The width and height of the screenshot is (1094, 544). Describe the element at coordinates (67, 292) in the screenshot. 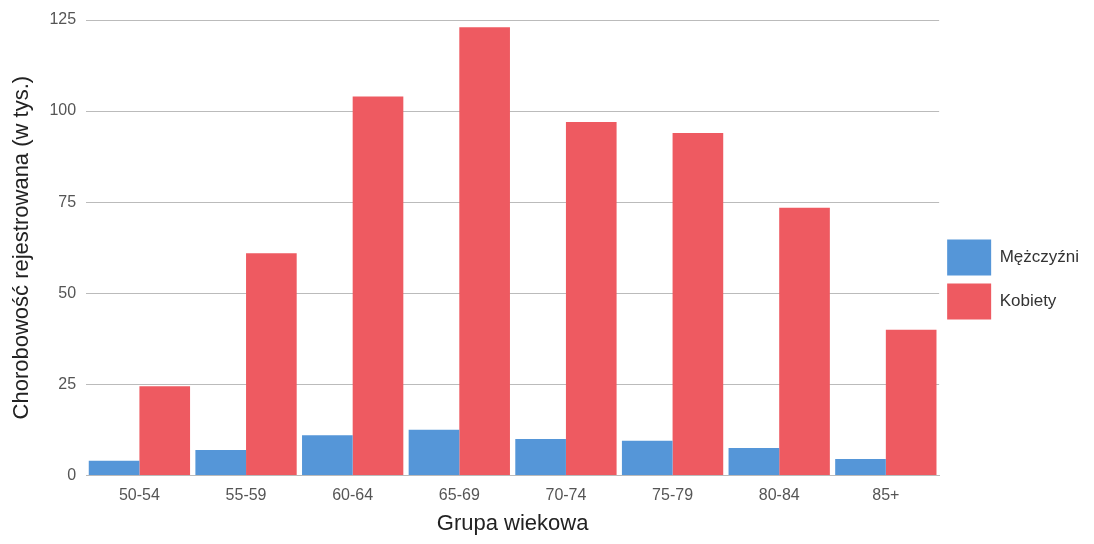

I see `y-tick-label: 50` at that location.